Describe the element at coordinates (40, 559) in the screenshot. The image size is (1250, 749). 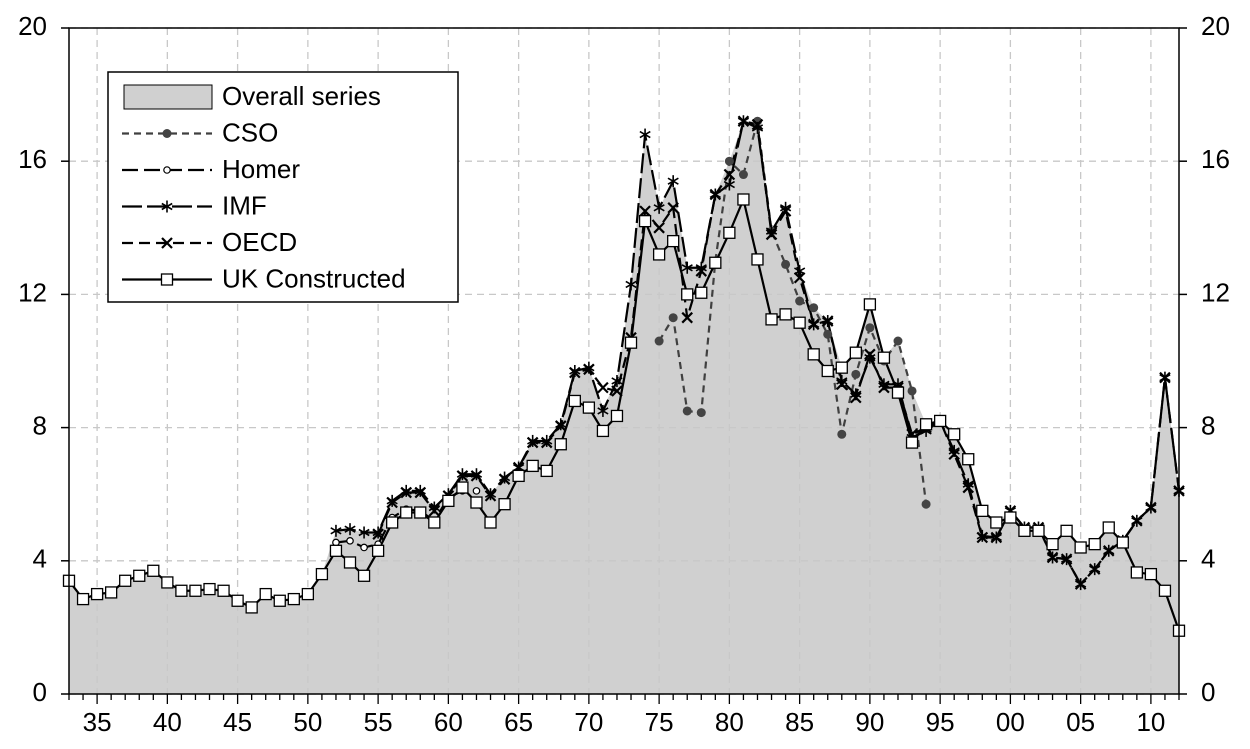
I see `y-tick-label: 4` at that location.